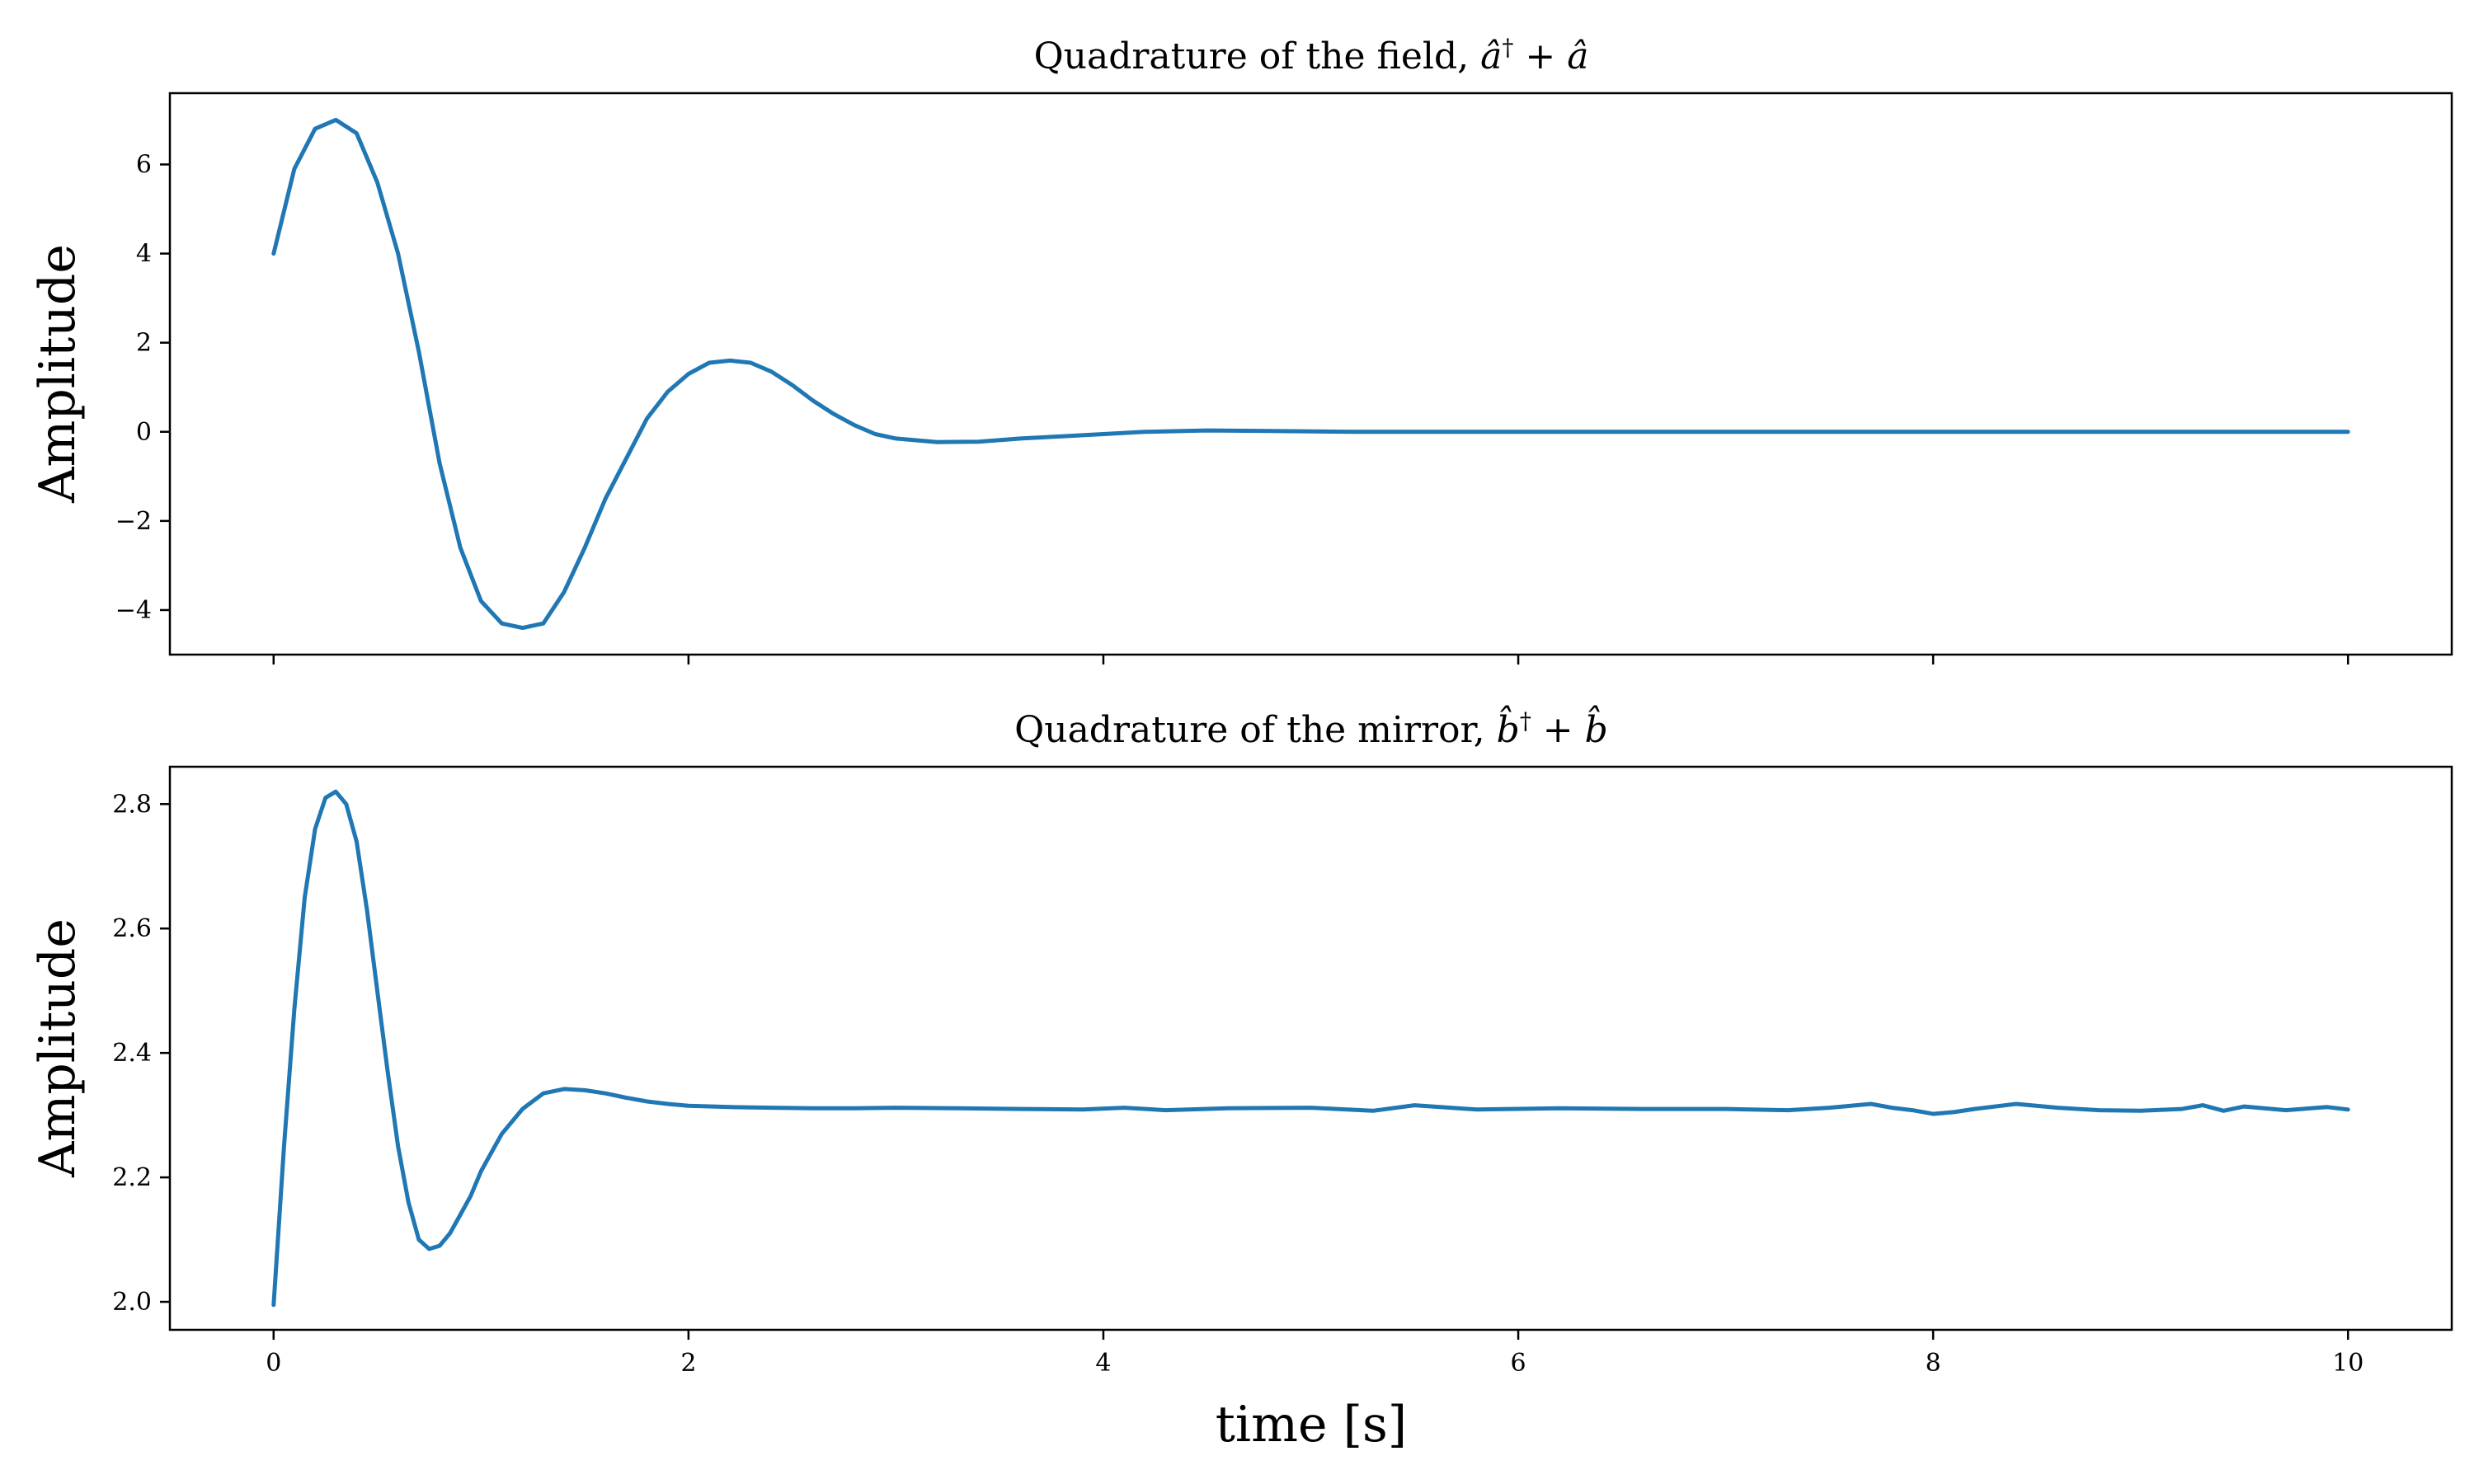 The image size is (2474, 1484). I want to click on mirror-x-tick-label: 8, so click(1933, 1363).